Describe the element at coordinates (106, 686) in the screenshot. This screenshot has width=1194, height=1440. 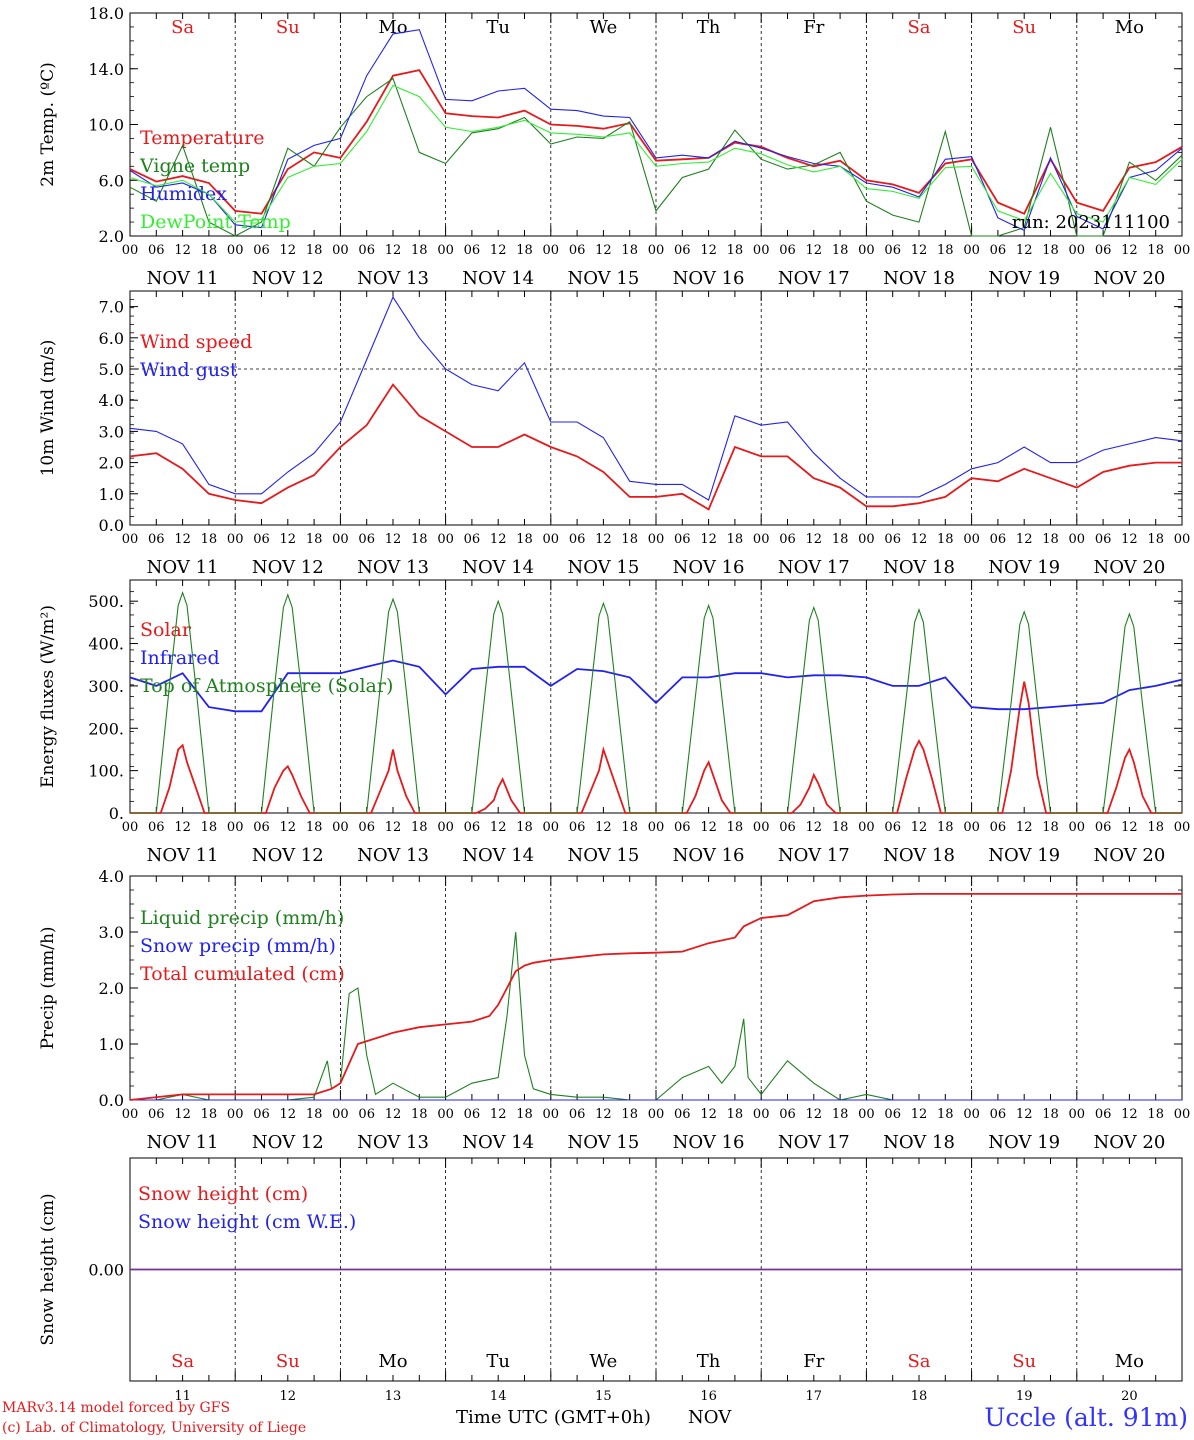
I see `y-tick-label: 300.` at that location.